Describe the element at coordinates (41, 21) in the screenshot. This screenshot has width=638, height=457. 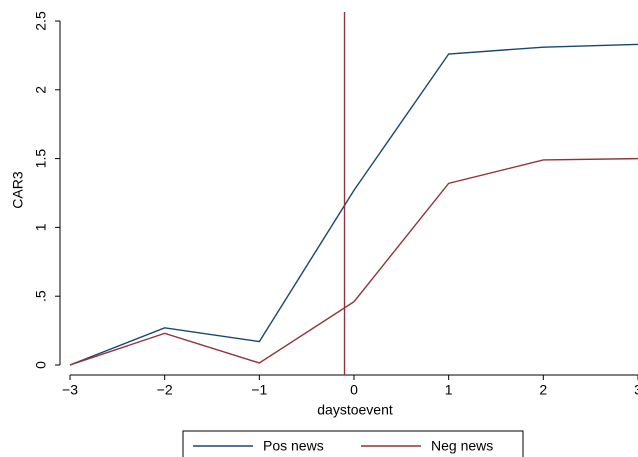
I see `y-tick-label: 2.5` at that location.